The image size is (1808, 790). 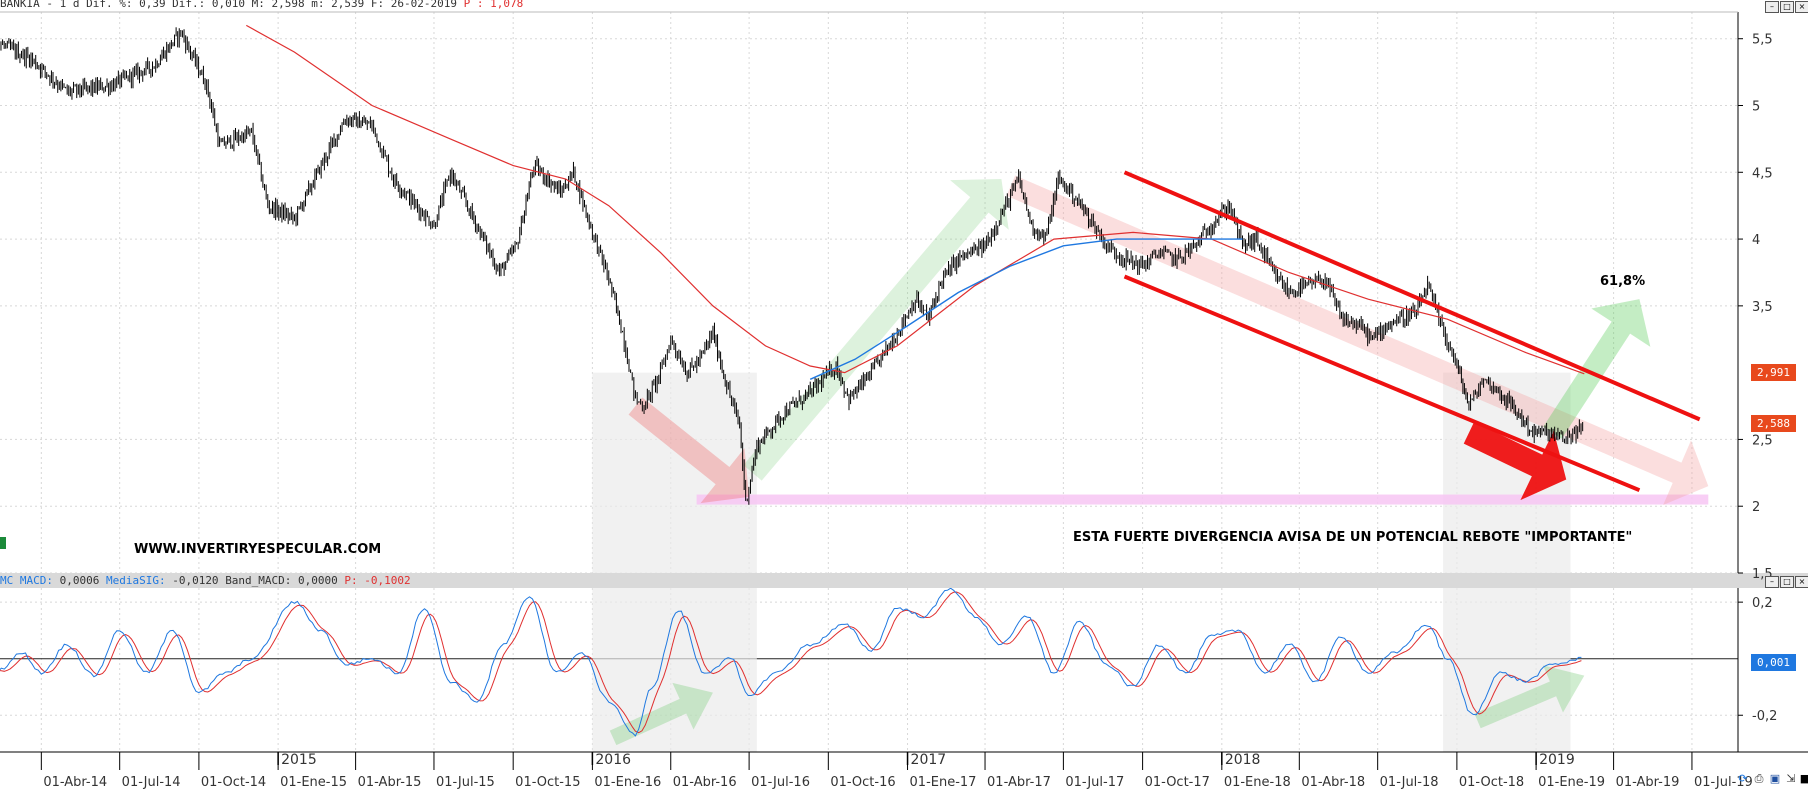 I want to click on x-date-label: 01-Jul-14, so click(x=151, y=782).